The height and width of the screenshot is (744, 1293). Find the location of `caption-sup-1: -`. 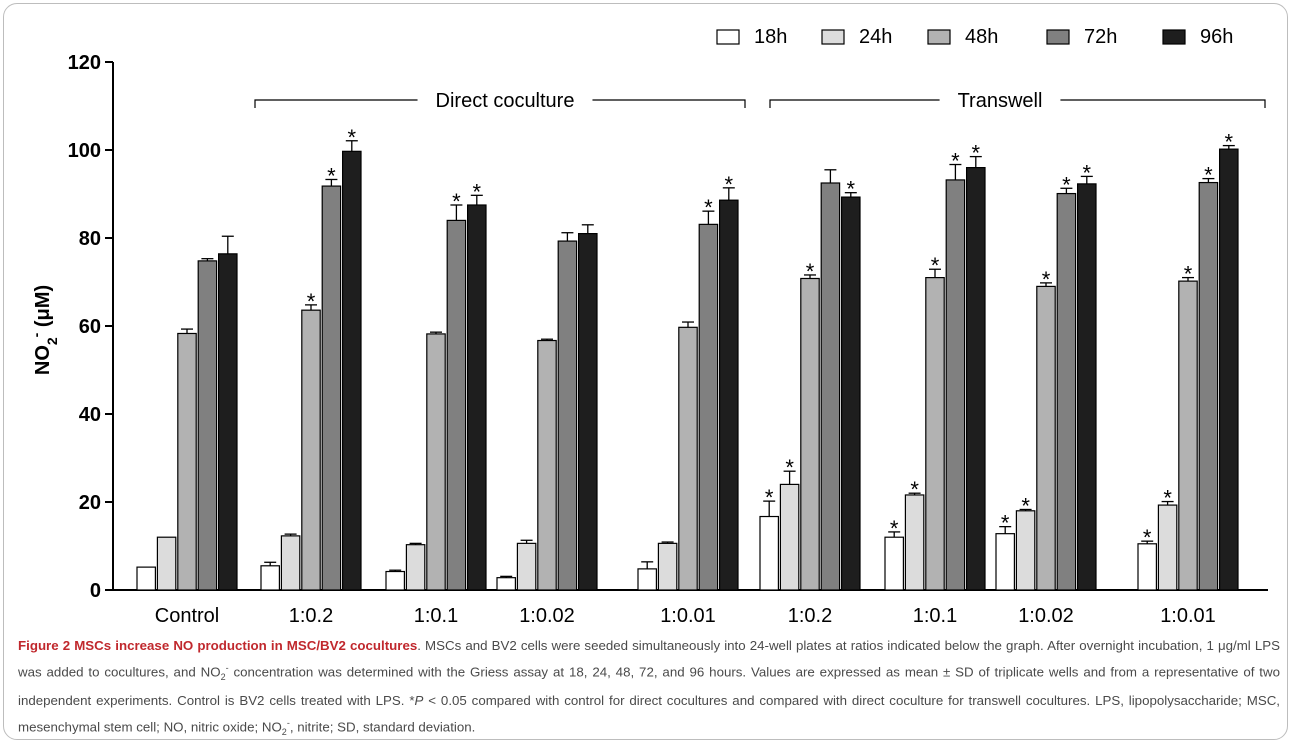

caption-sup-1: - is located at coordinates (227, 668).